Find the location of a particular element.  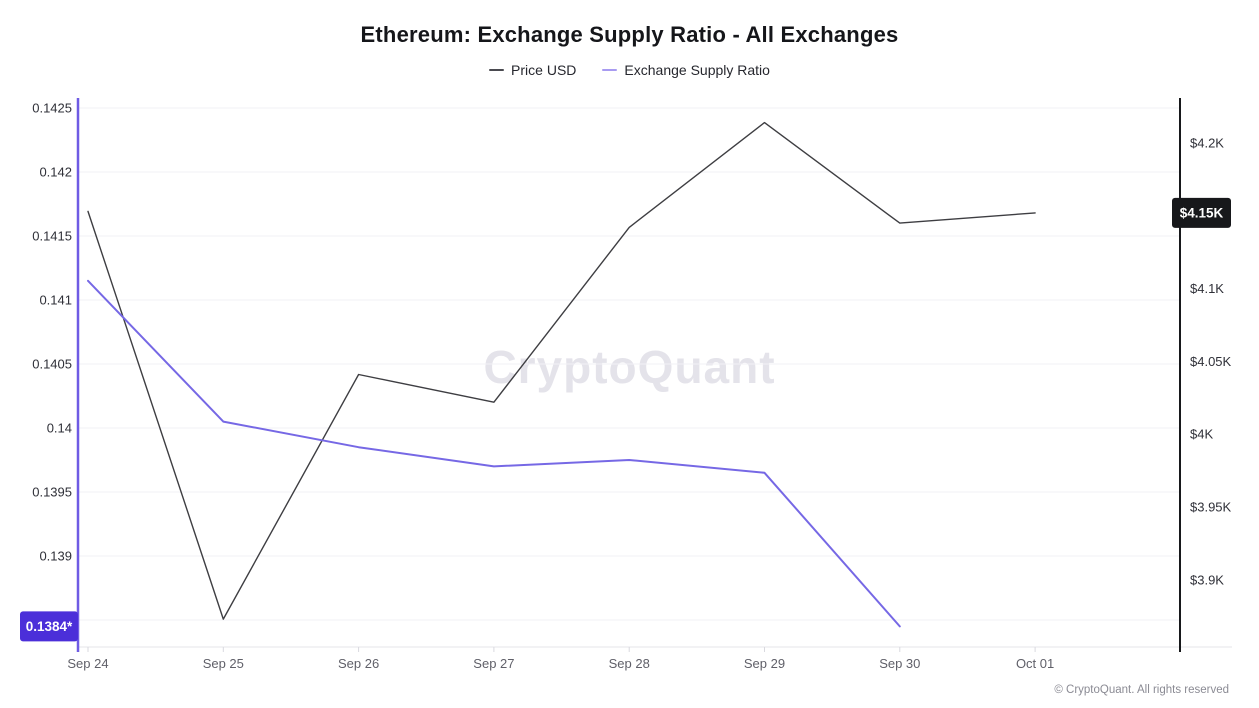

svg-text: Sep 27 is located at coordinates (493, 663).